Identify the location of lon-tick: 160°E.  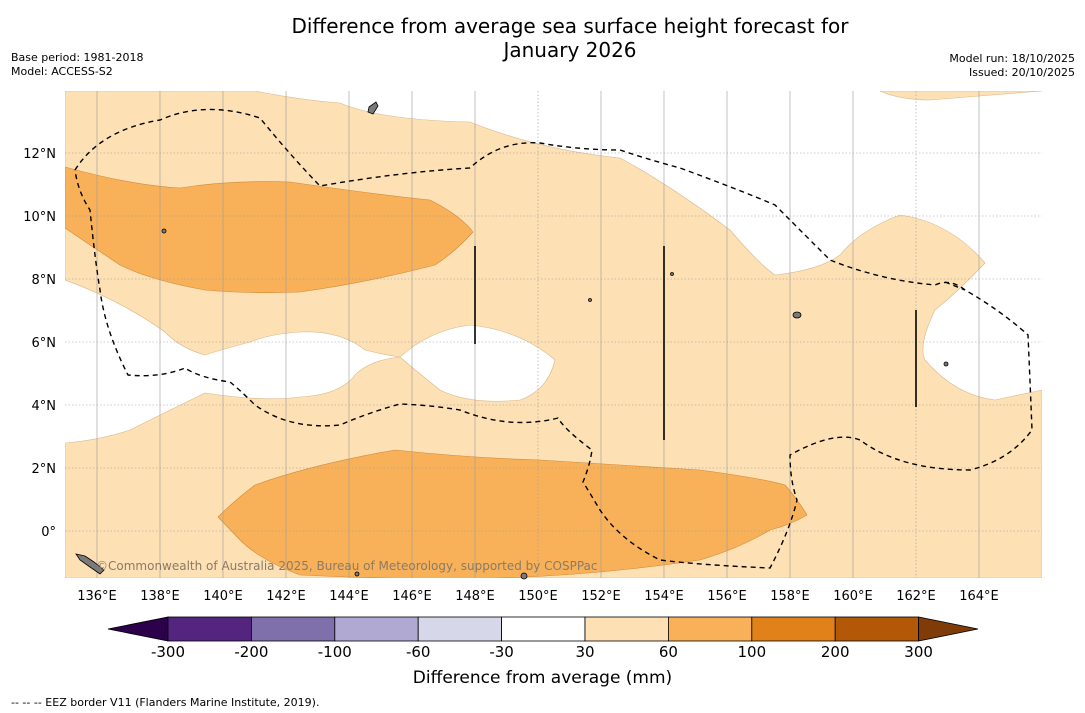
(853, 596).